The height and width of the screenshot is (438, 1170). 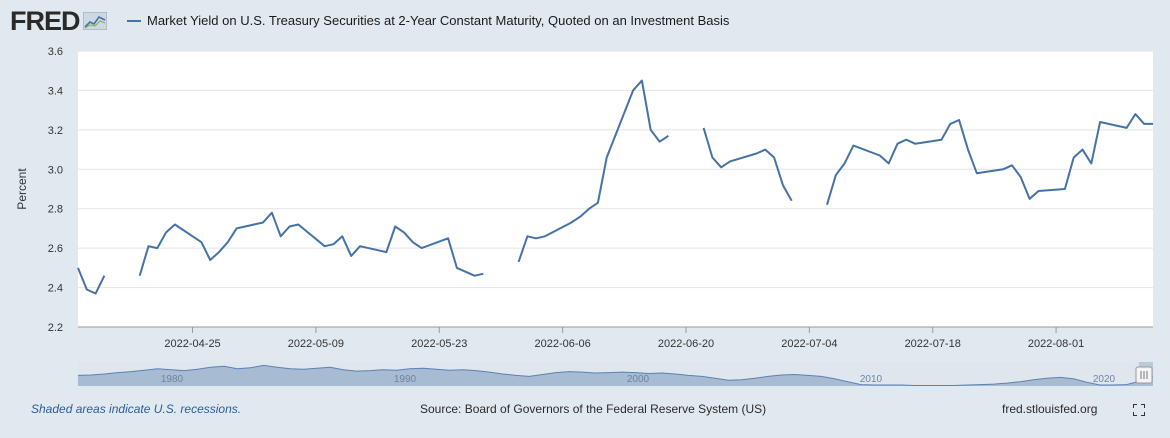 I want to click on fullscreen-icon, so click(x=1139, y=410).